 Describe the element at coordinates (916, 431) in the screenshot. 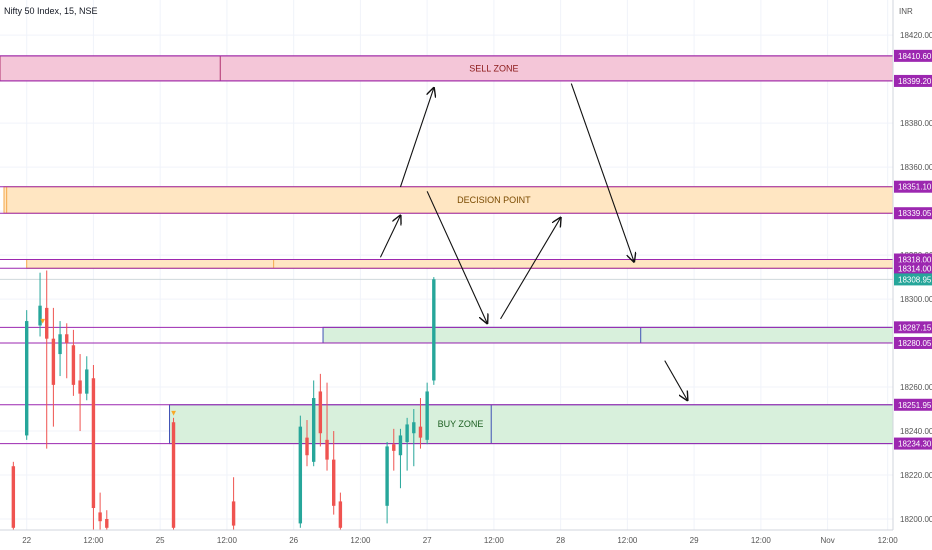

I see `y-tick-label: 18240.00` at that location.